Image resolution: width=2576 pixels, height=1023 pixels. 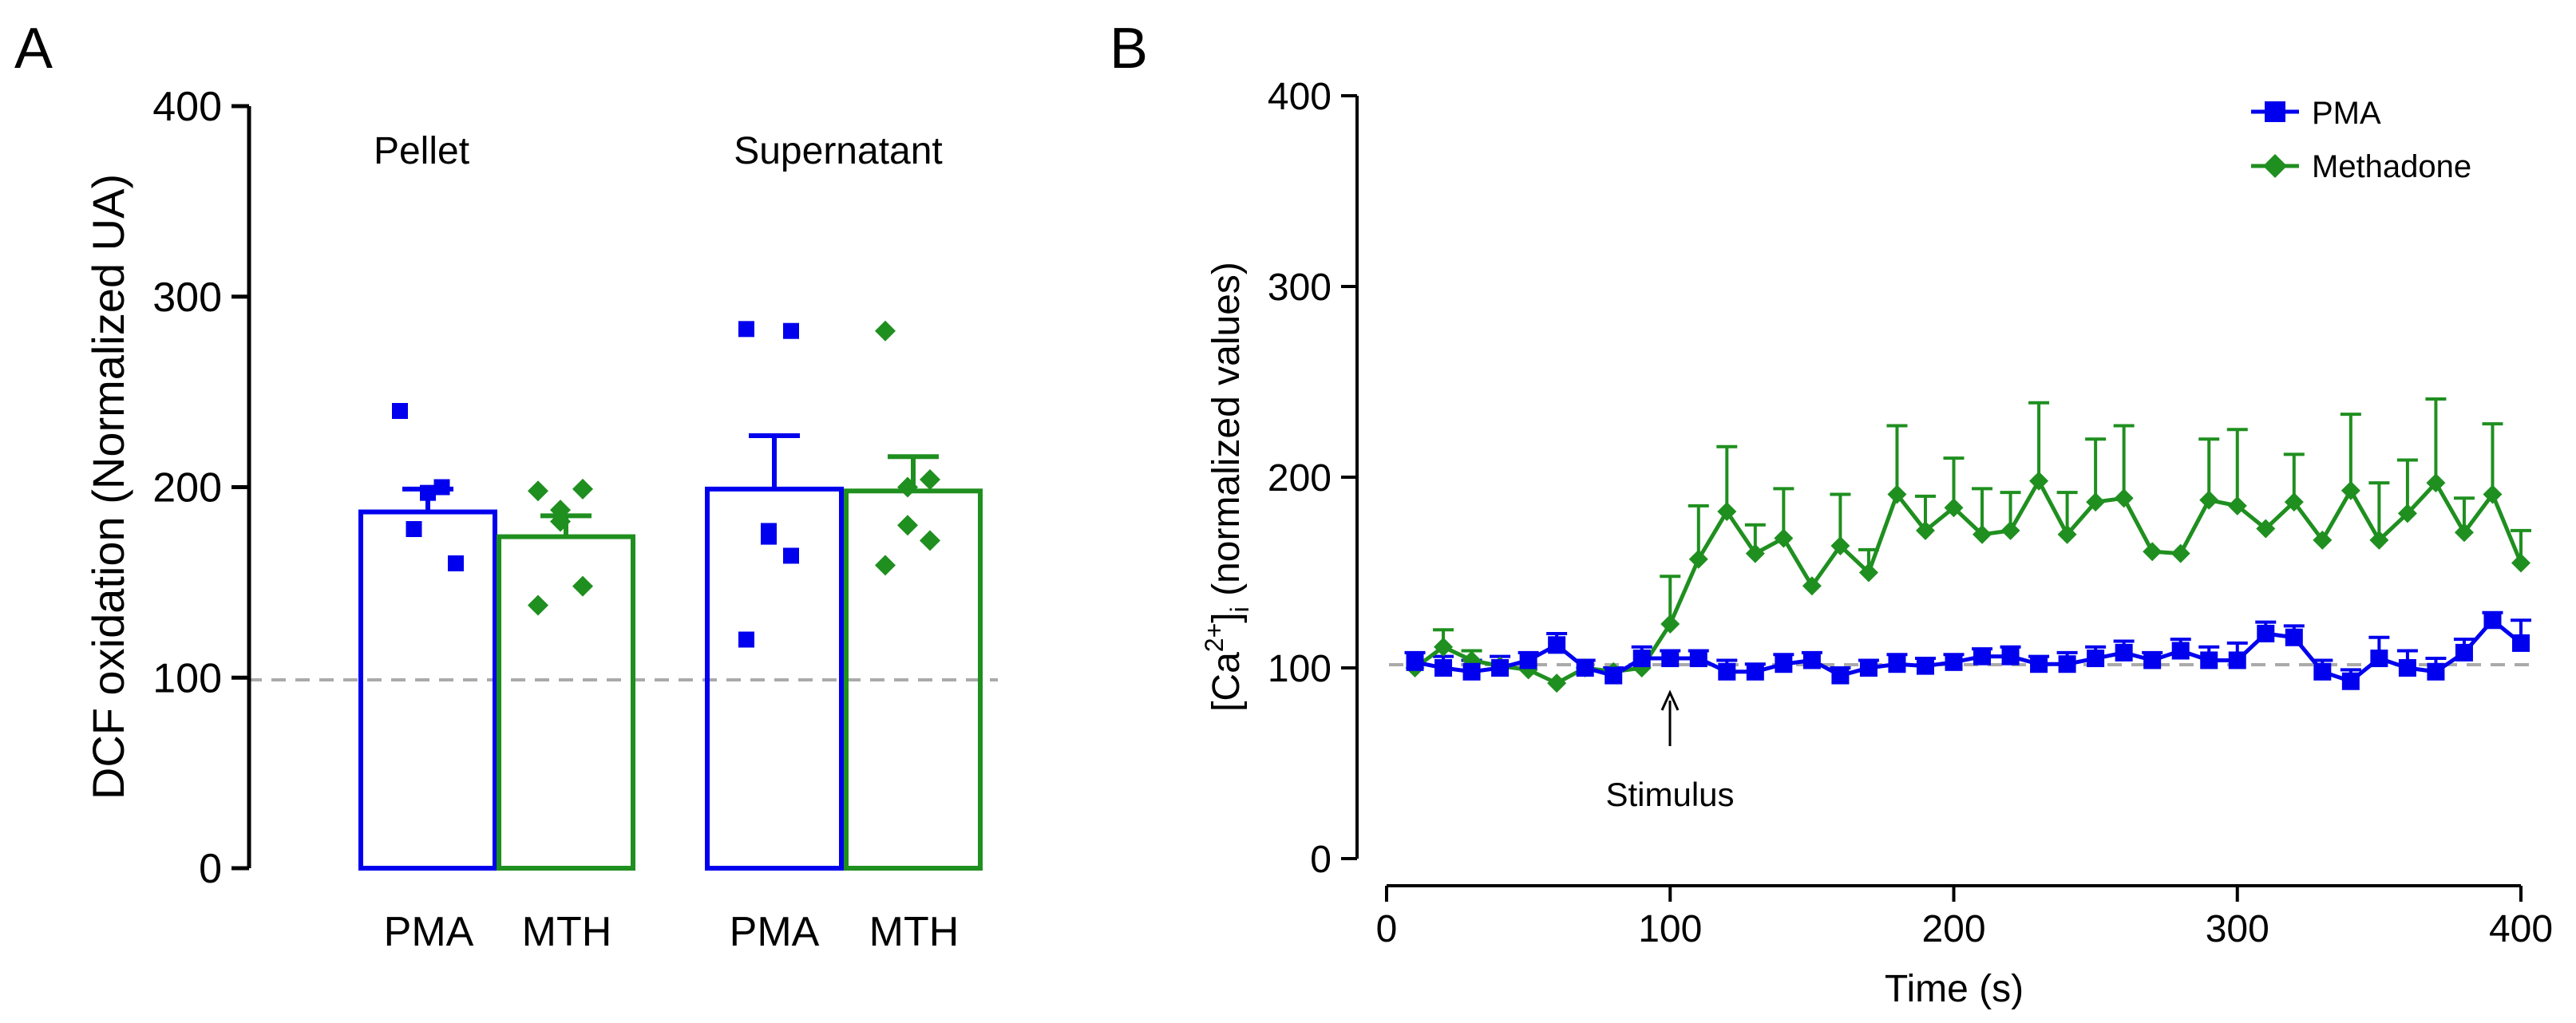 I want to click on panel-b-y-ticks: 0 100 200 300 400, so click(x=1312, y=478).